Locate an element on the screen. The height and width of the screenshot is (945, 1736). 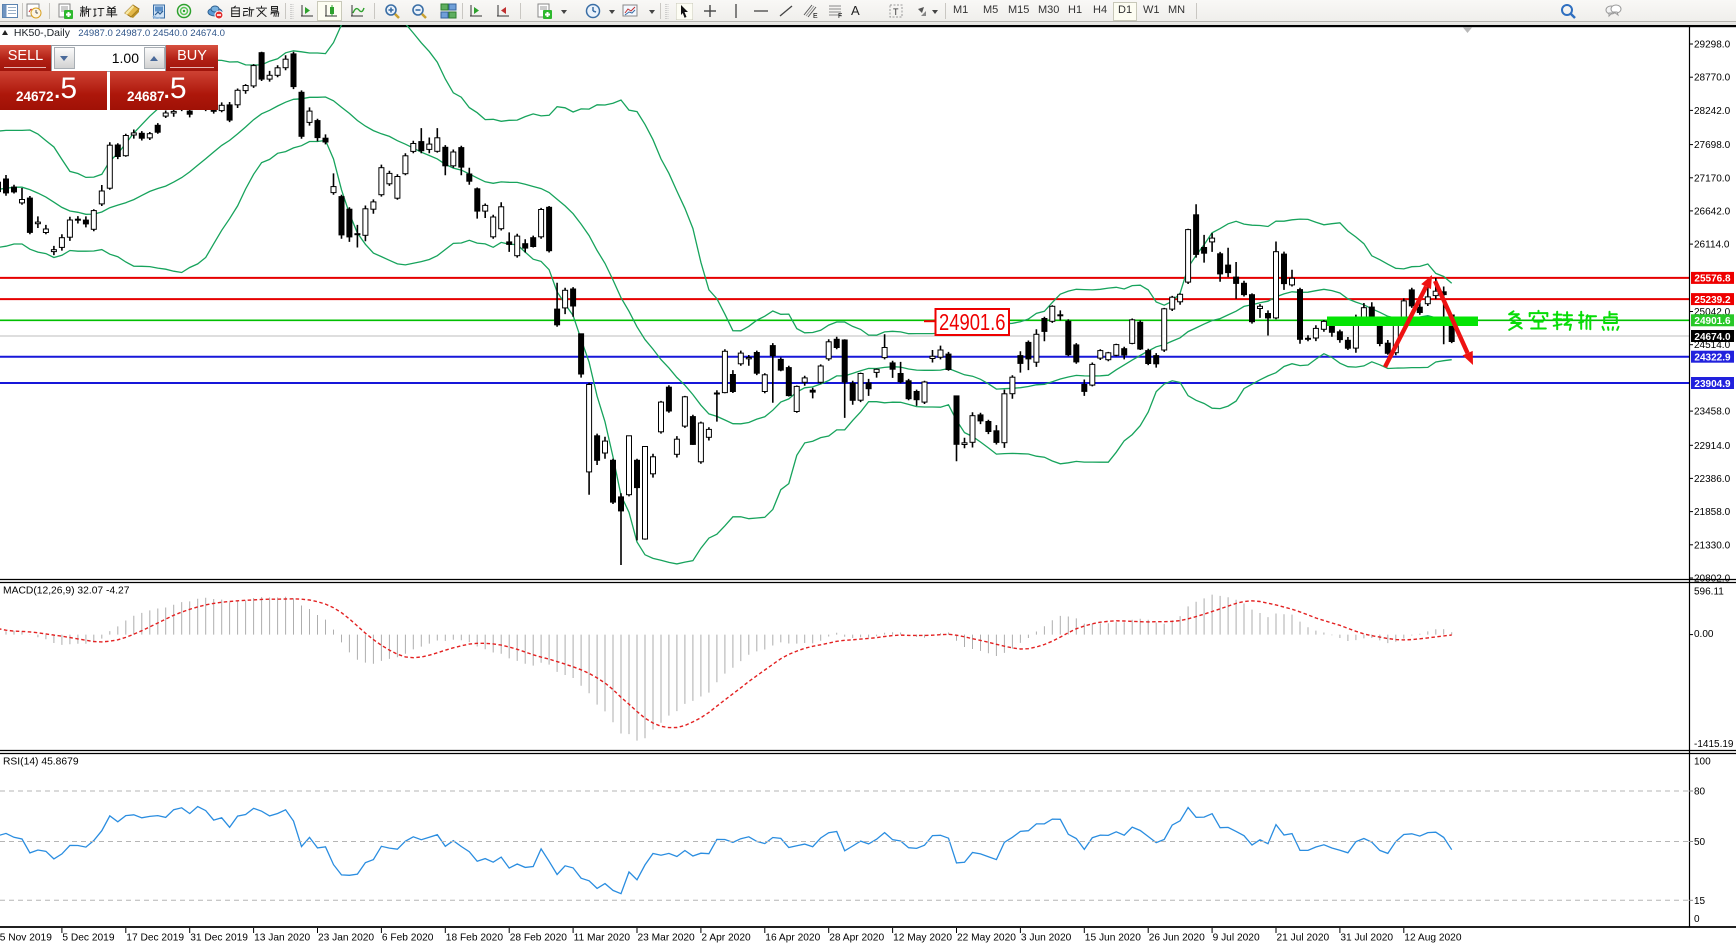
svg-text: 2 Apr 2020 is located at coordinates (726, 938).